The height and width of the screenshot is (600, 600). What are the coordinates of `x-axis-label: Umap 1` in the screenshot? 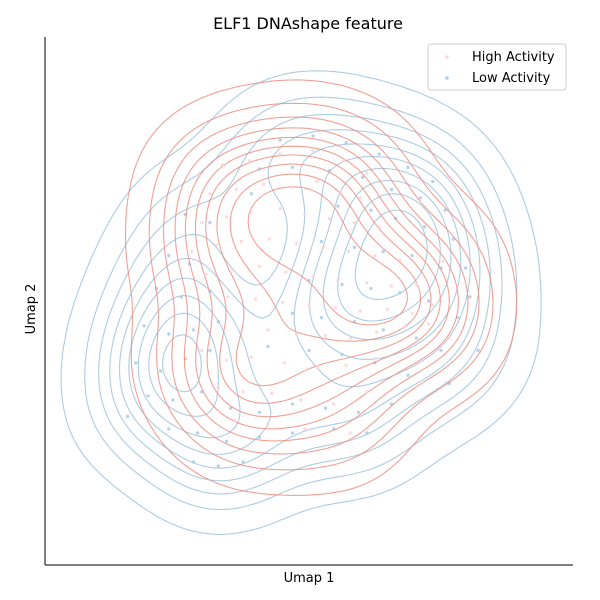 It's located at (309, 578).